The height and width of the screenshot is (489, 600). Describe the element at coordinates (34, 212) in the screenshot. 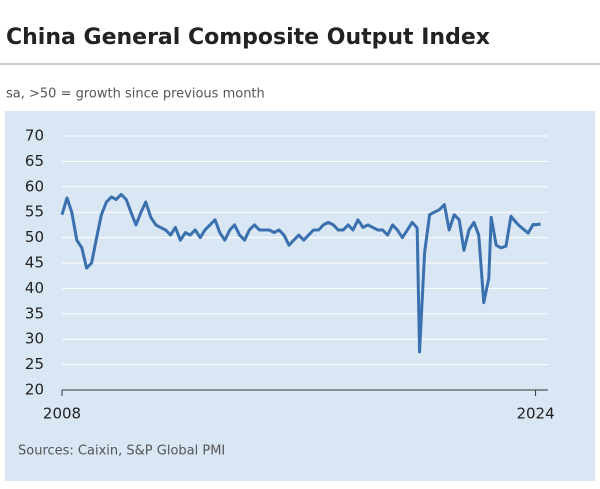

I see `y-tick-label: 55` at that location.